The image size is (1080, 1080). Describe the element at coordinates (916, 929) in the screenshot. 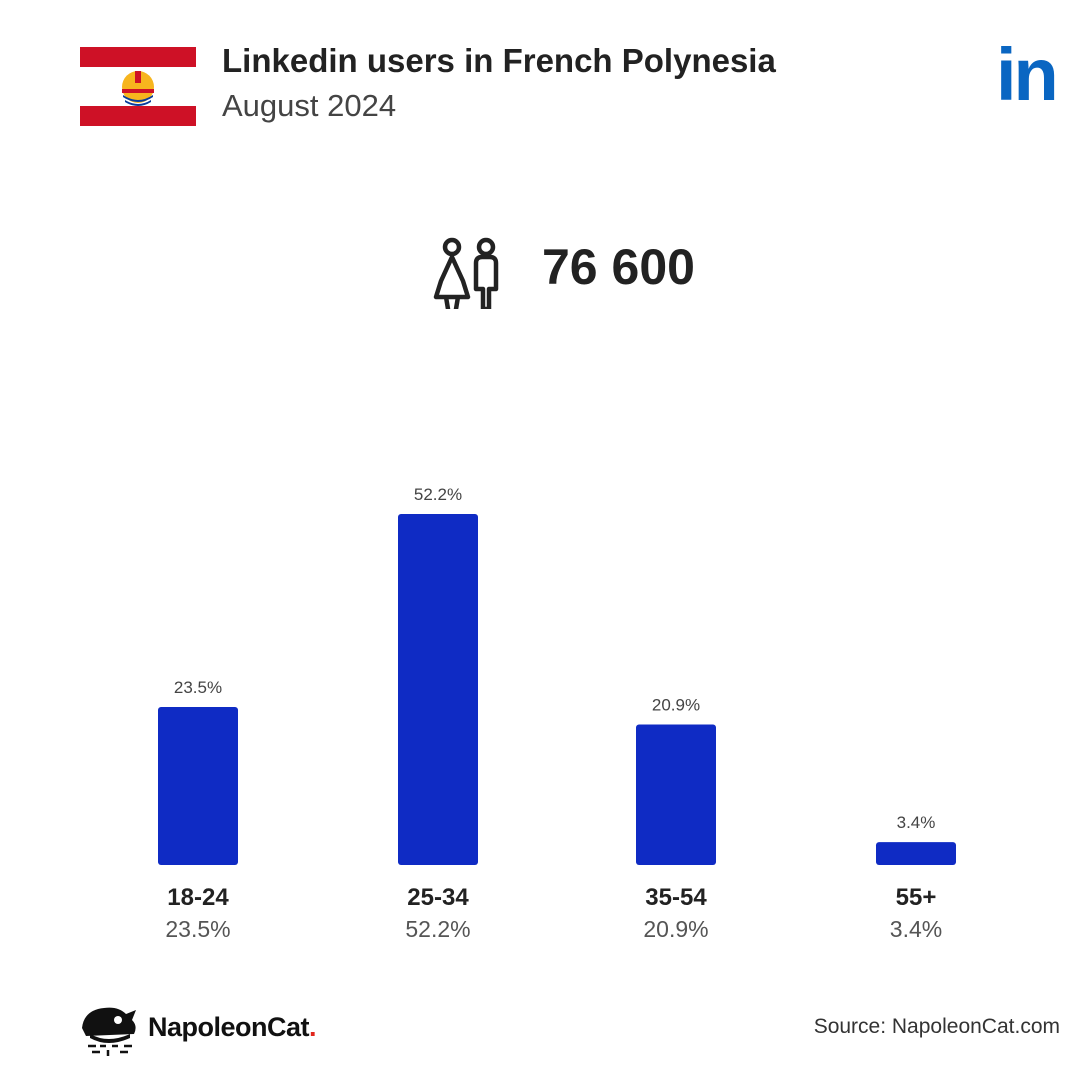

I see `category-percent-label: 3.4%` at that location.